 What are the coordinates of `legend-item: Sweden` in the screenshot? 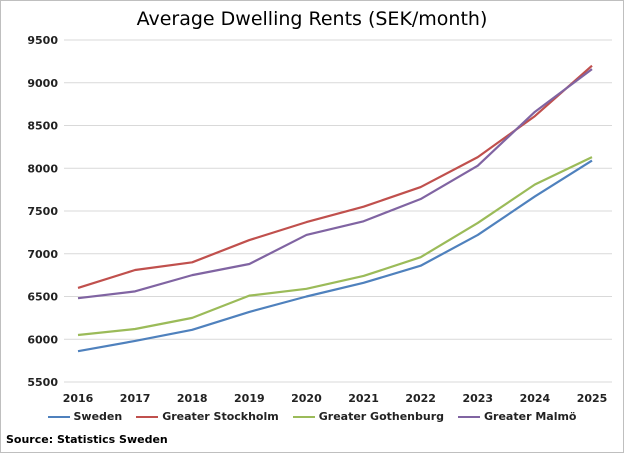 It's located at (85, 416).